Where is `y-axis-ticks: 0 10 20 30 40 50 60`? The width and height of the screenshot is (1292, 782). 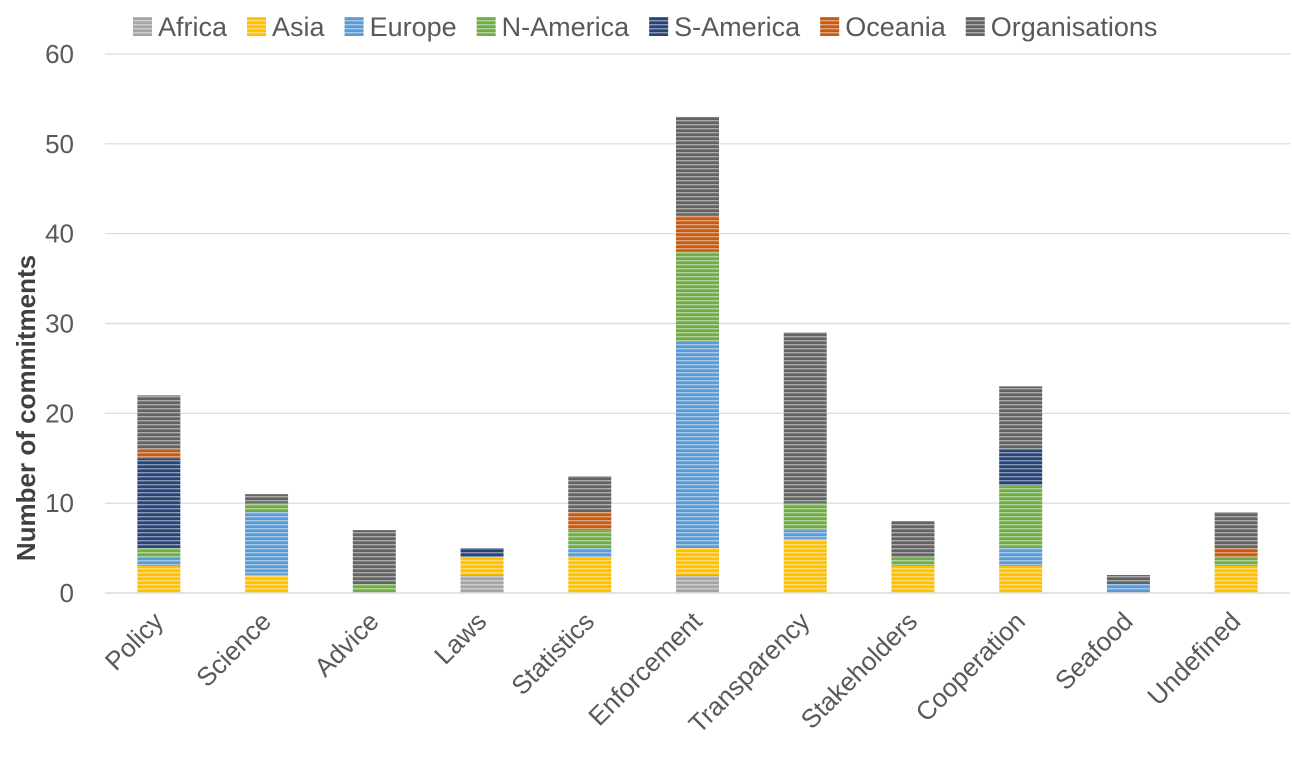
y-axis-ticks: 0 10 20 30 40 50 60 is located at coordinates (59, 323).